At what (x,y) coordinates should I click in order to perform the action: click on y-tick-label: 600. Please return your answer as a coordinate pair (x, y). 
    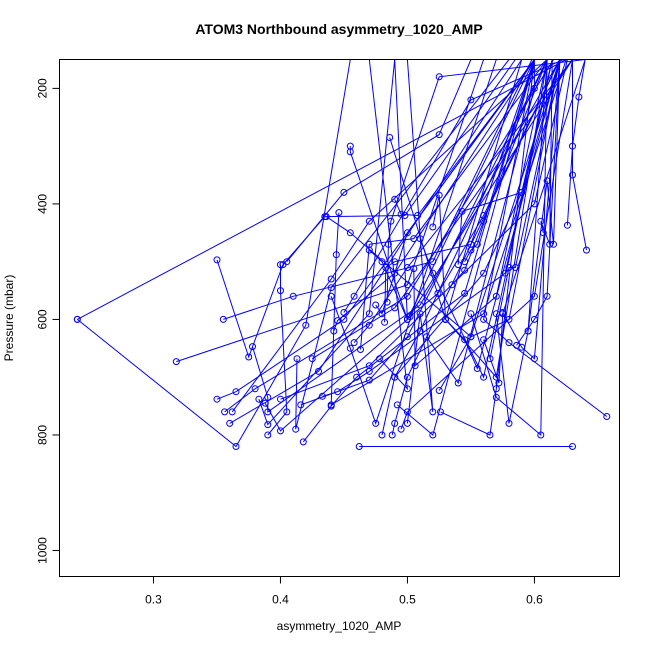
    Looking at the image, I should click on (43, 319).